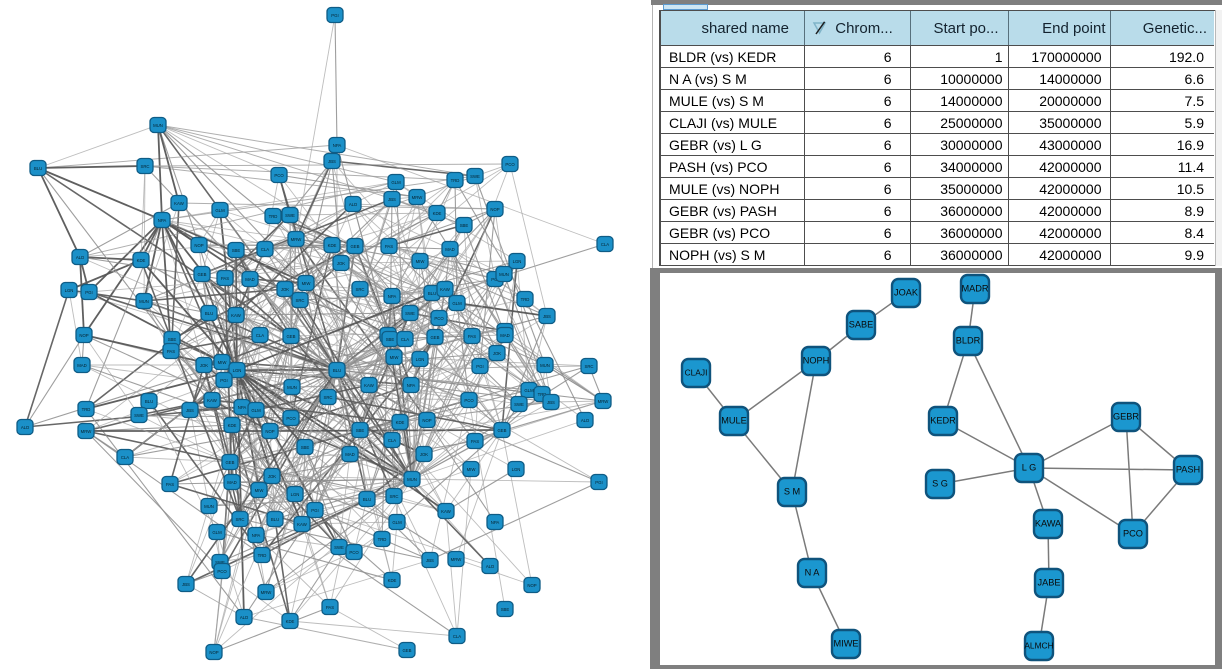  Describe the element at coordinates (696, 373) in the screenshot. I see `svg-text: CLAJI` at that location.